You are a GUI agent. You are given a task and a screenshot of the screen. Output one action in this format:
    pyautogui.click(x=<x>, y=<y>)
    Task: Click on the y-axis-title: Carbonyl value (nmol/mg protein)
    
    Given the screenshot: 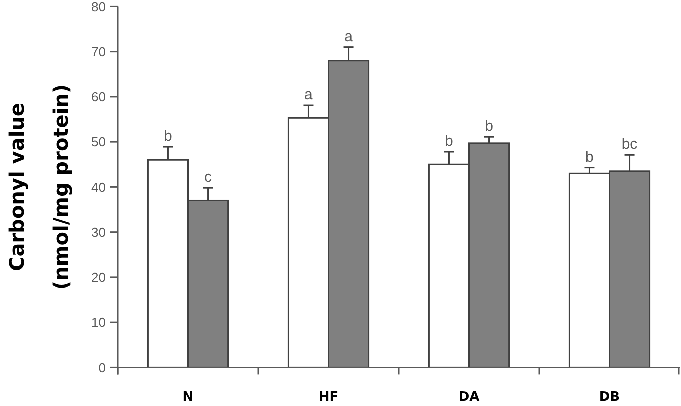 What is the action you would take?
    pyautogui.click(x=39, y=187)
    